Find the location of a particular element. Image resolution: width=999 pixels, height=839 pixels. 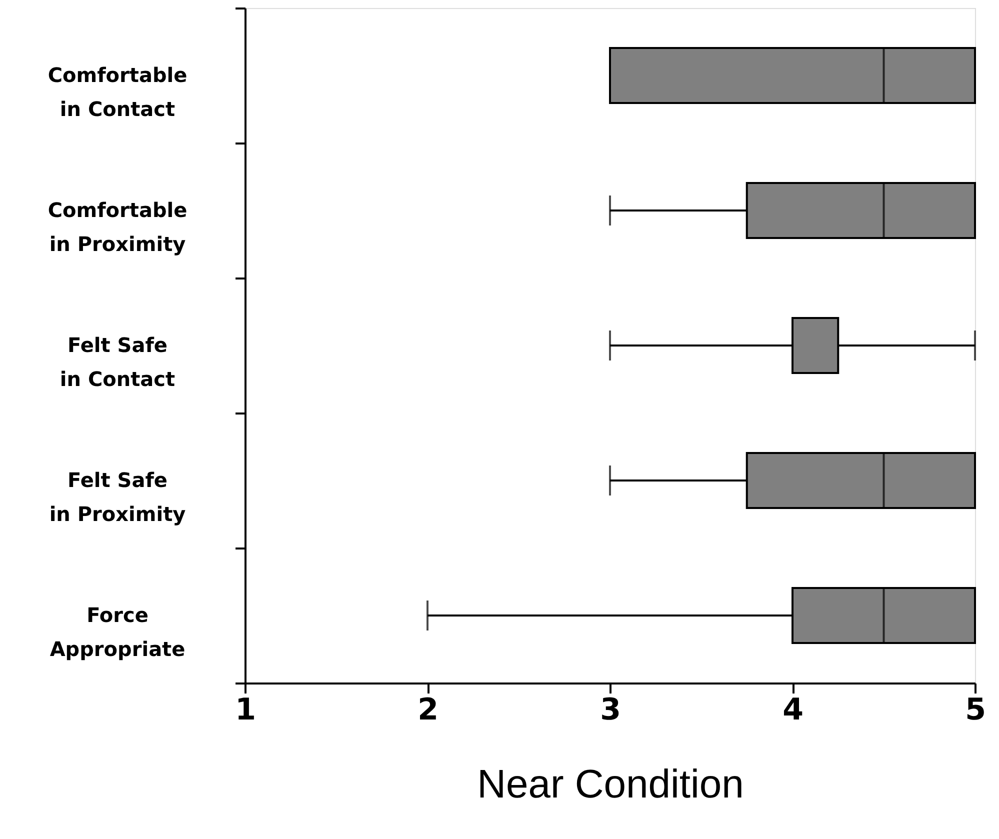

x-axis-title: Near Condition is located at coordinates (610, 784).